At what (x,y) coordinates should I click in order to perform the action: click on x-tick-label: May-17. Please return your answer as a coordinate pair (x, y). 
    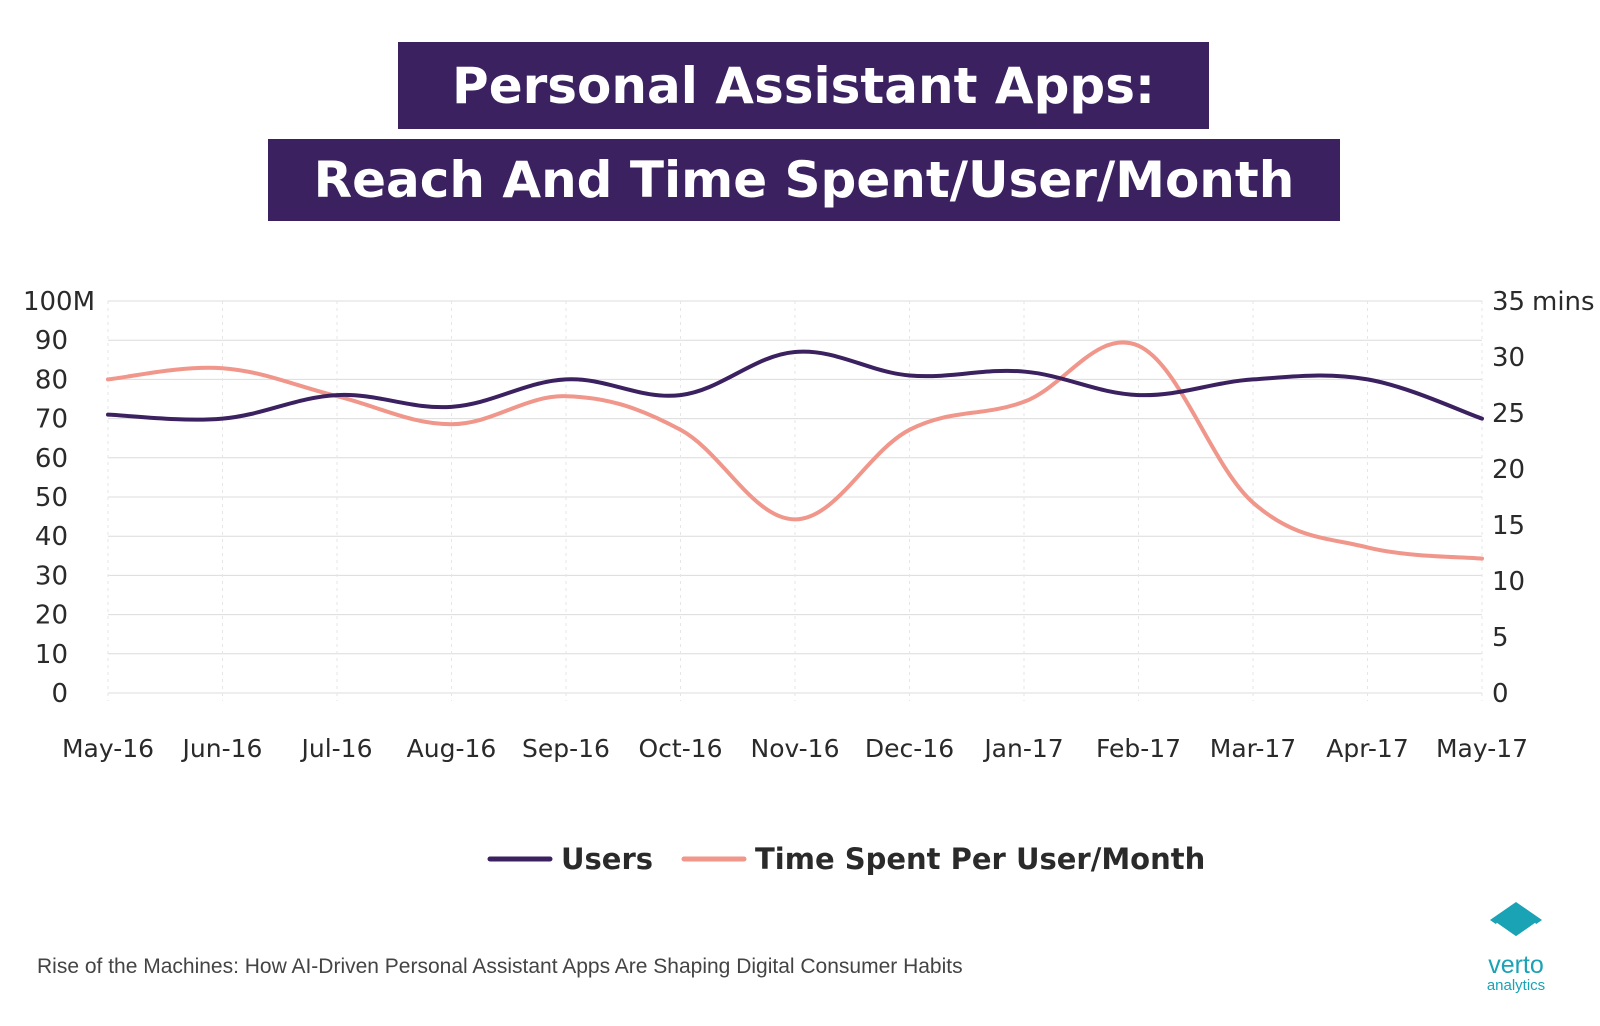
    Looking at the image, I should click on (1482, 748).